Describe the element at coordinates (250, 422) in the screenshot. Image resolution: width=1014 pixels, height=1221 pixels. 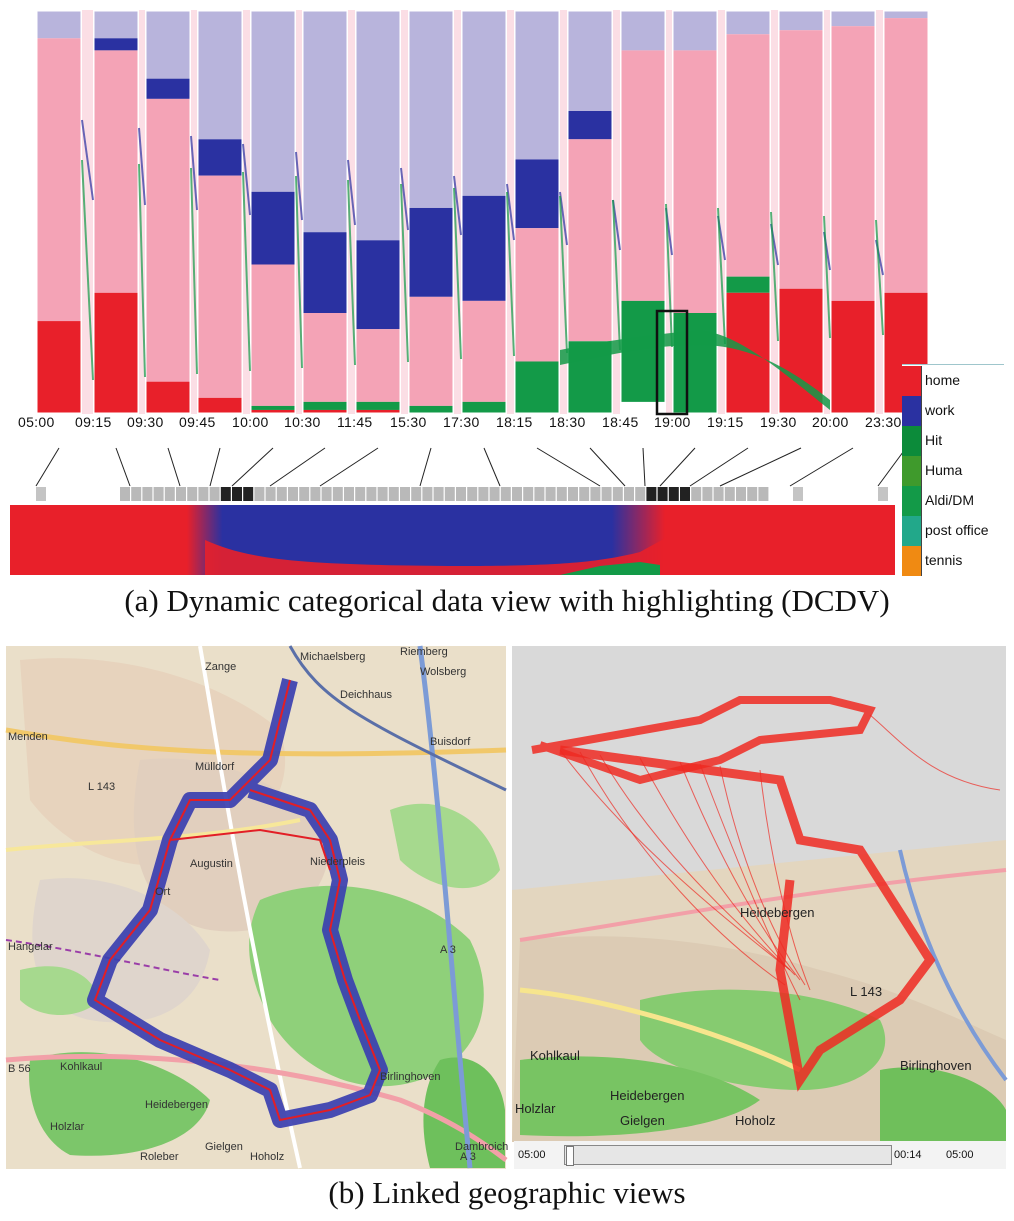
I see `time-label: 10:00` at that location.